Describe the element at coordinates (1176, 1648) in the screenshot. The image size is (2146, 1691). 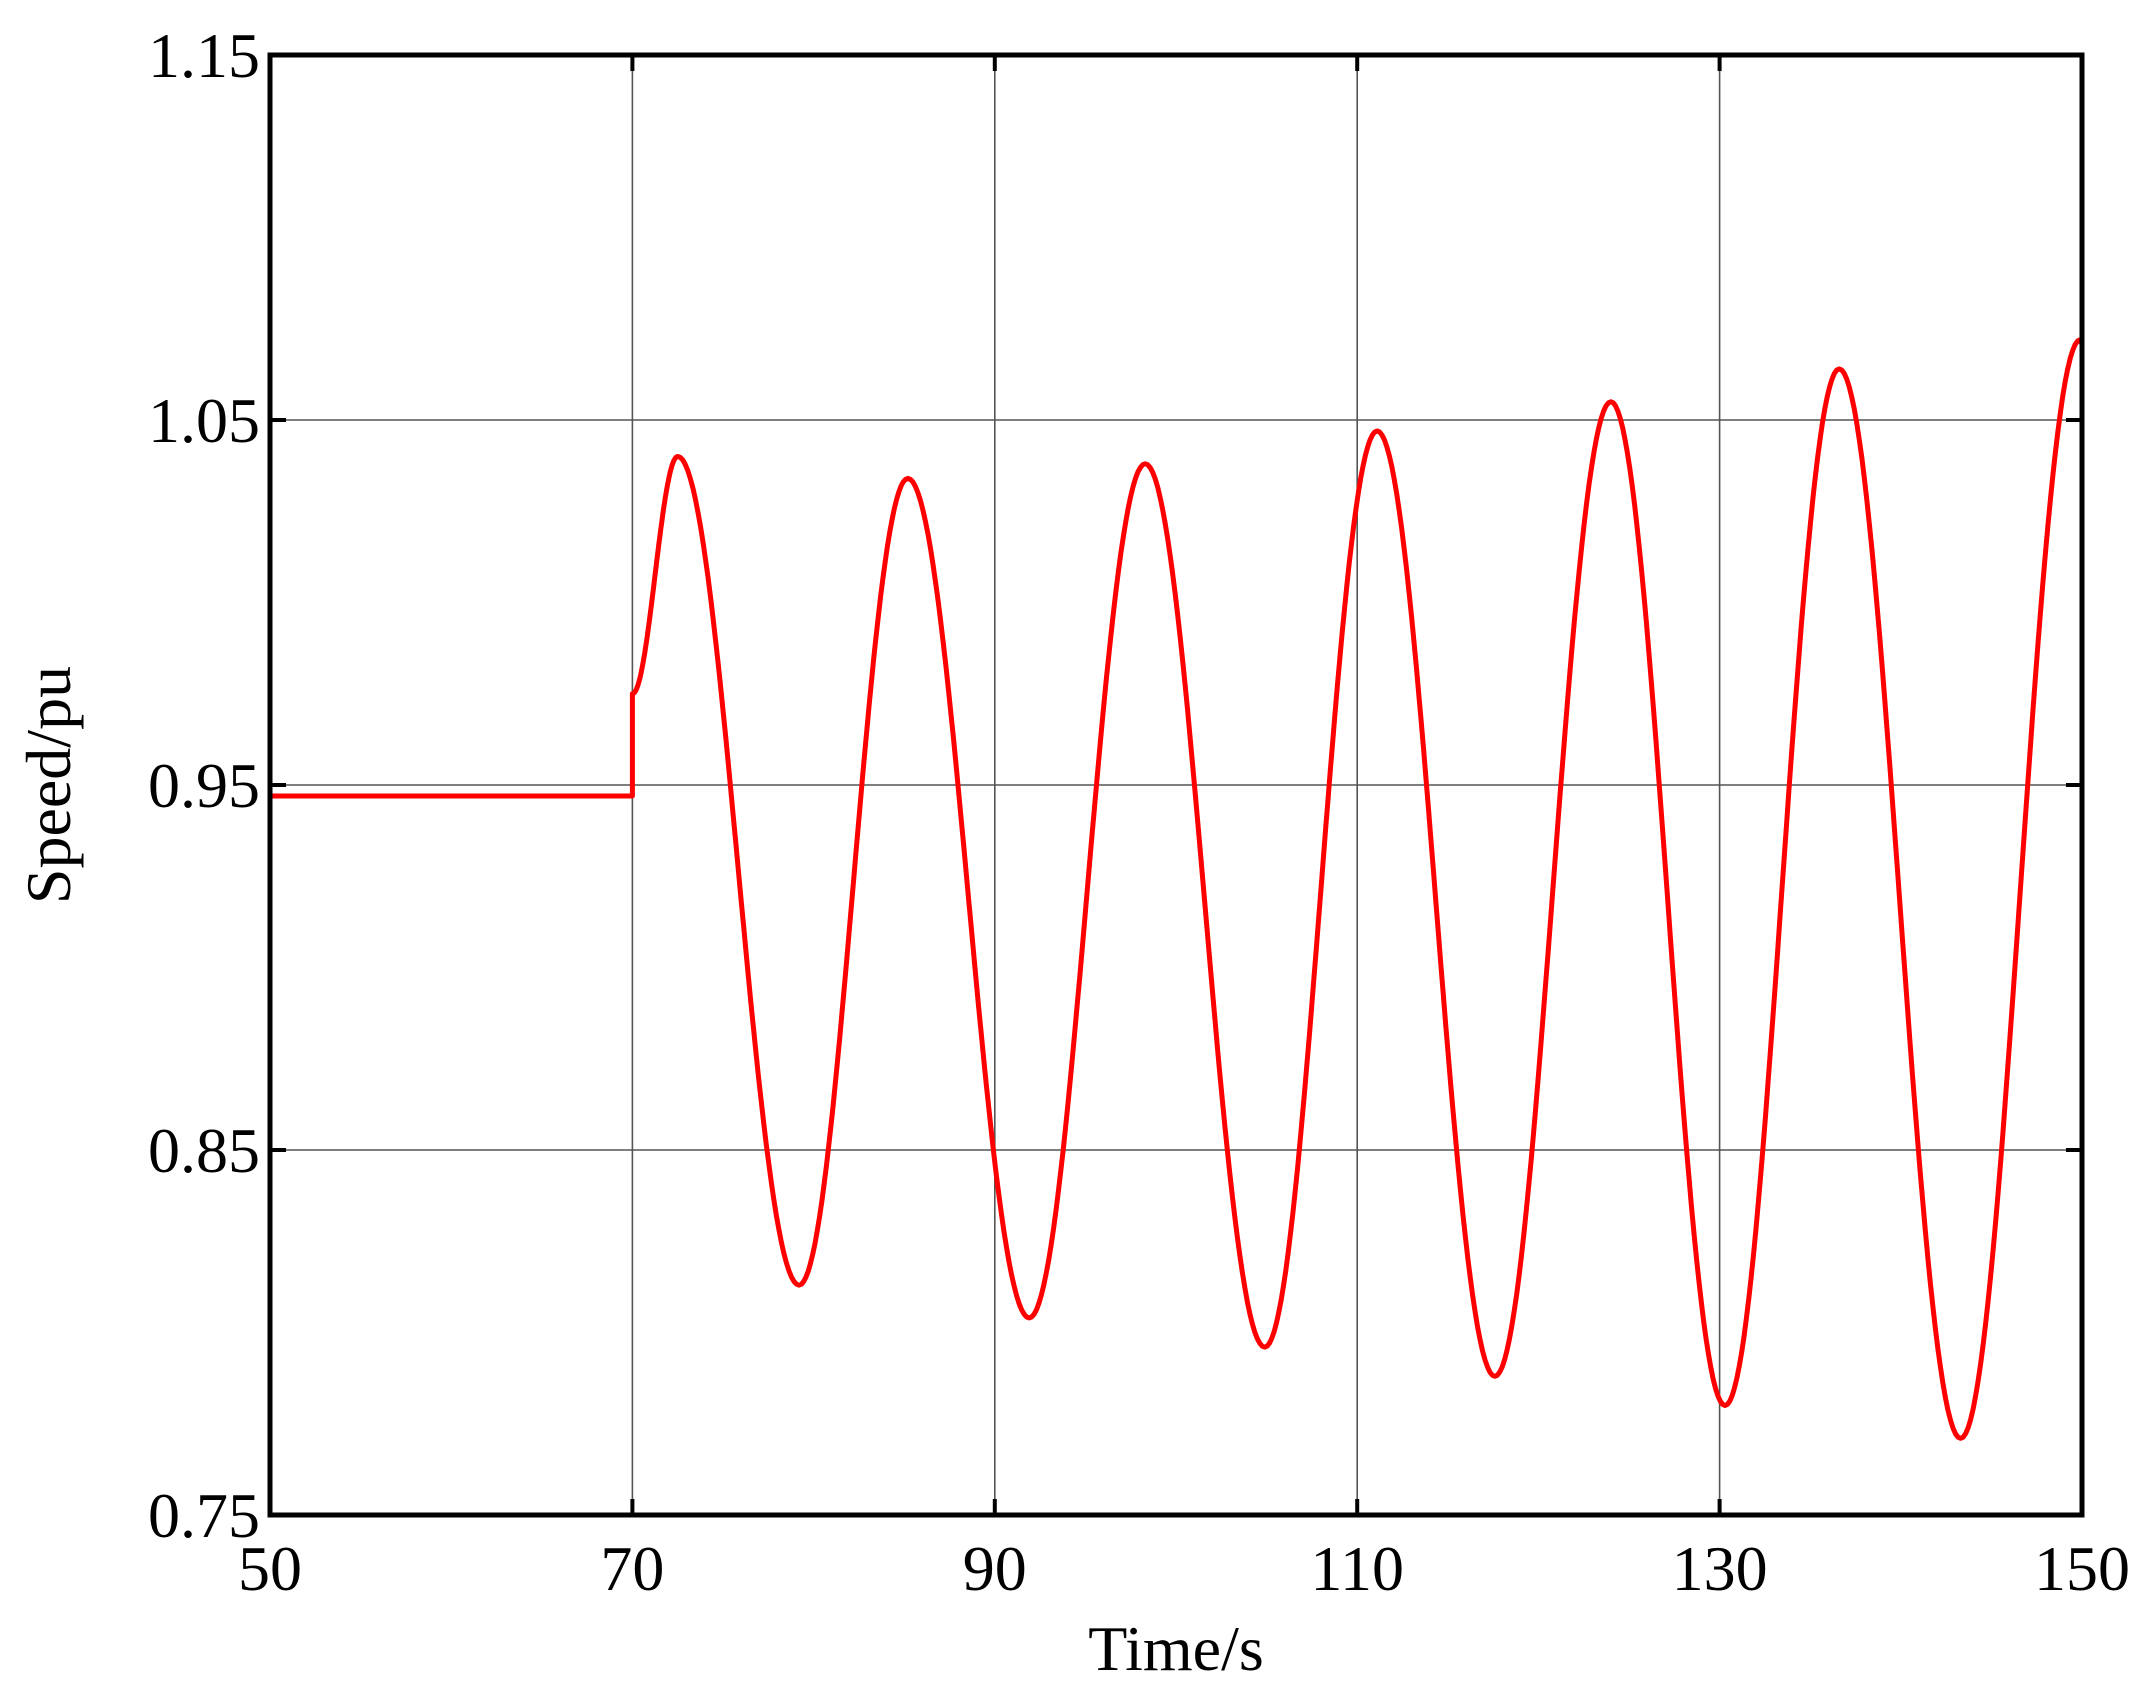
I see `x-axis-label: Time/s` at that location.